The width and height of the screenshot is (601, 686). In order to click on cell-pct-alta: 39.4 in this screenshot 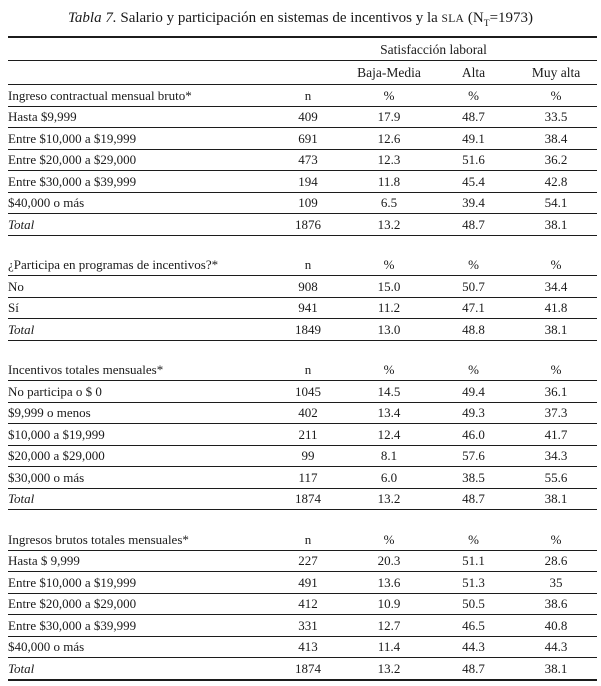, I will do `click(473, 203)`.